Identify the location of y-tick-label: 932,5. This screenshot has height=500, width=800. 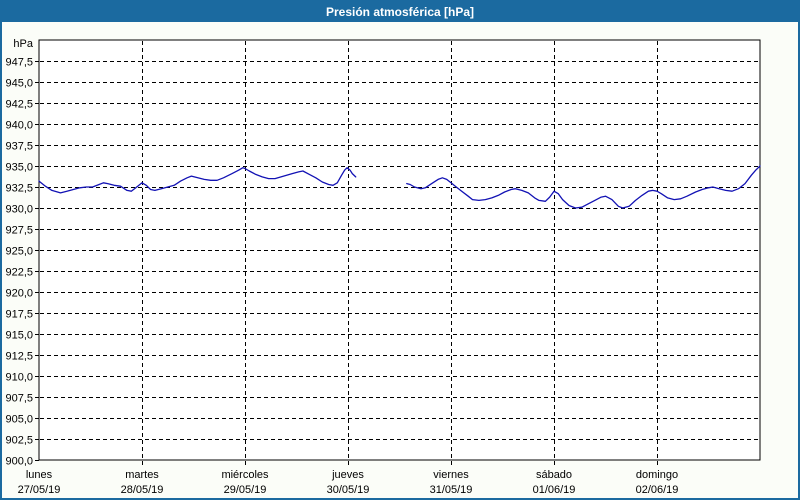
(19, 189).